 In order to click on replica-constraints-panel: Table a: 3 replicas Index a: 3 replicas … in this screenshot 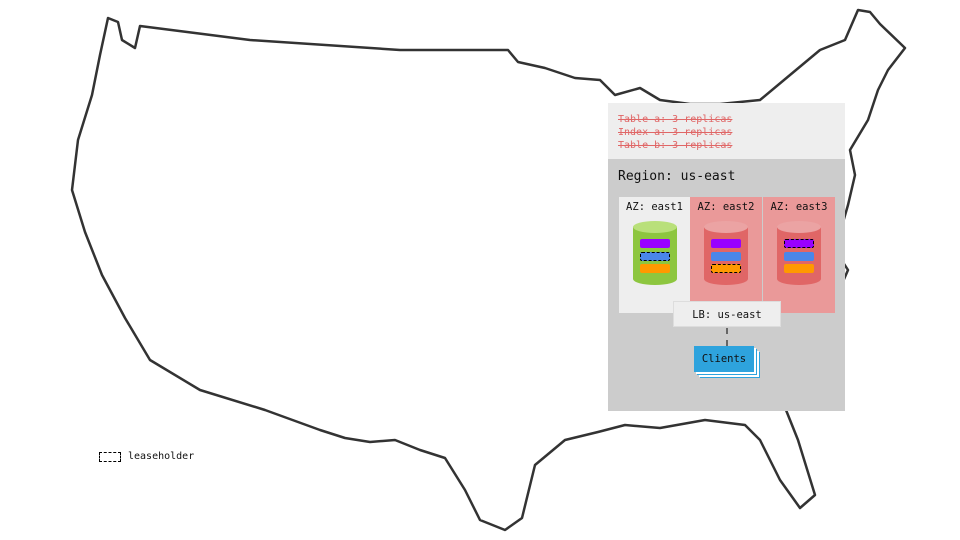, I will do `click(726, 131)`.